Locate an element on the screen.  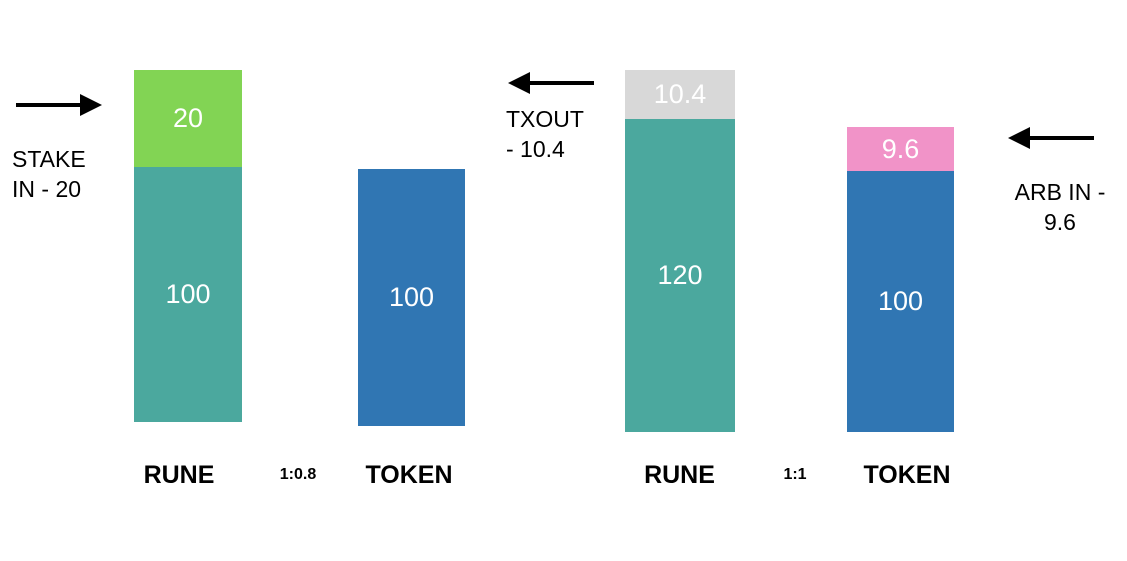
after-rune-txout-segment: 10.4 is located at coordinates (680, 94).